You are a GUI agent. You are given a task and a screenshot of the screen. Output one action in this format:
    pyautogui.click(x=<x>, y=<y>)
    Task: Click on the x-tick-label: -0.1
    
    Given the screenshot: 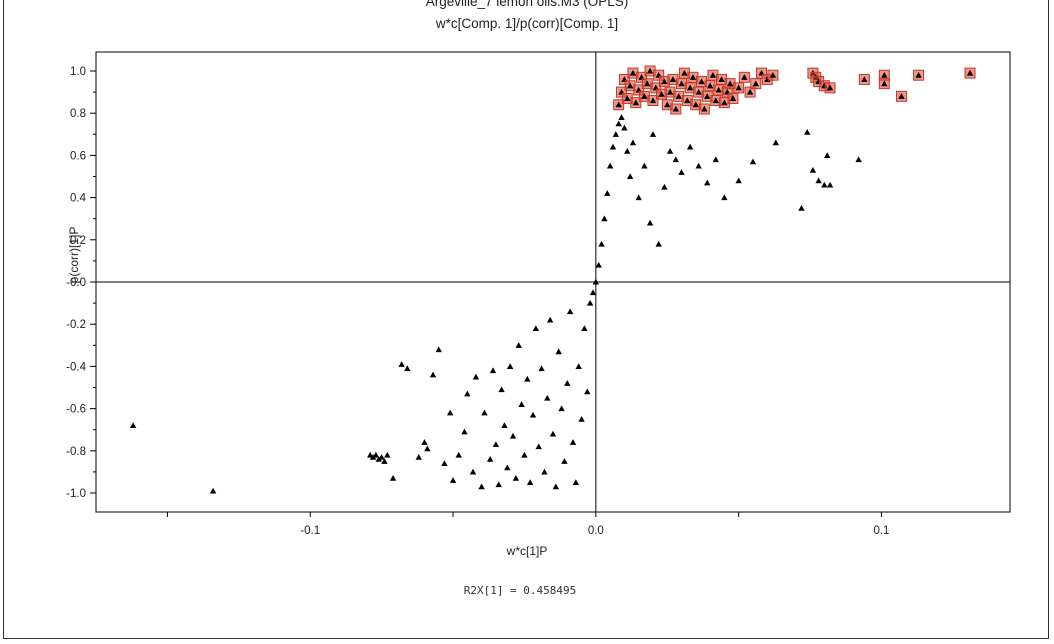 What is the action you would take?
    pyautogui.click(x=310, y=531)
    